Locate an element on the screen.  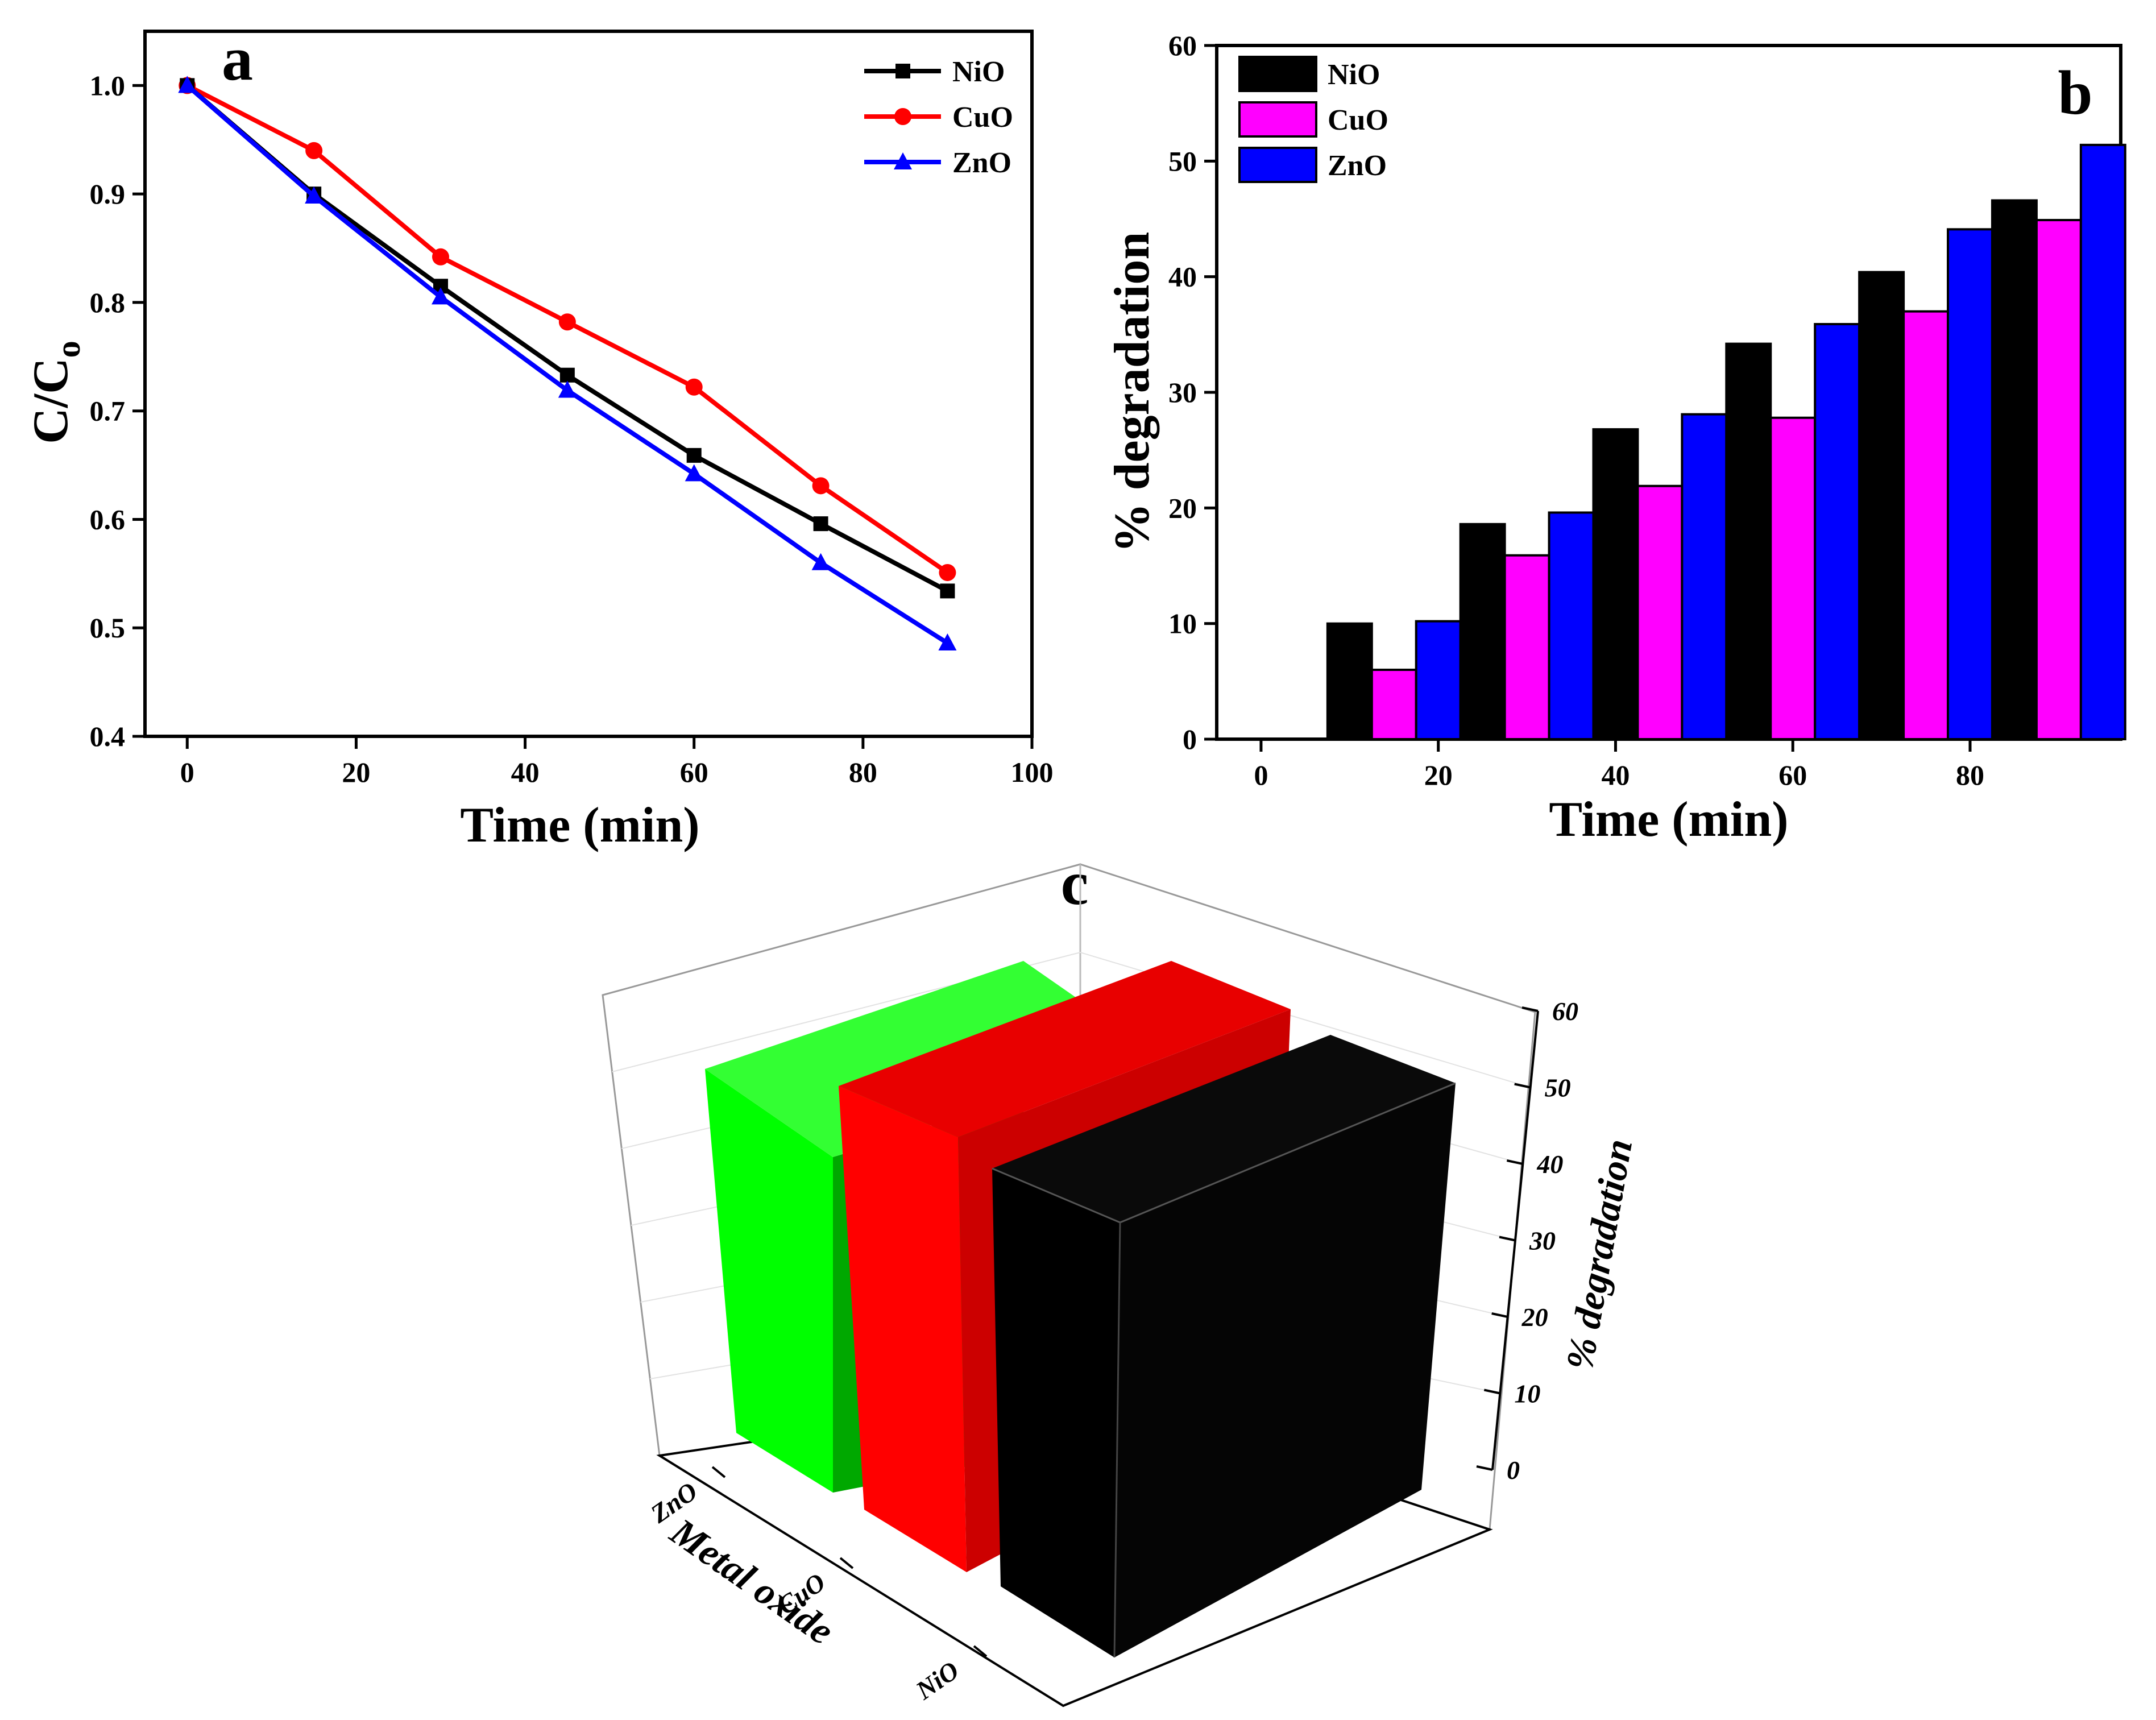
panel-a-x-tick-label: 100 is located at coordinates (1032, 772).